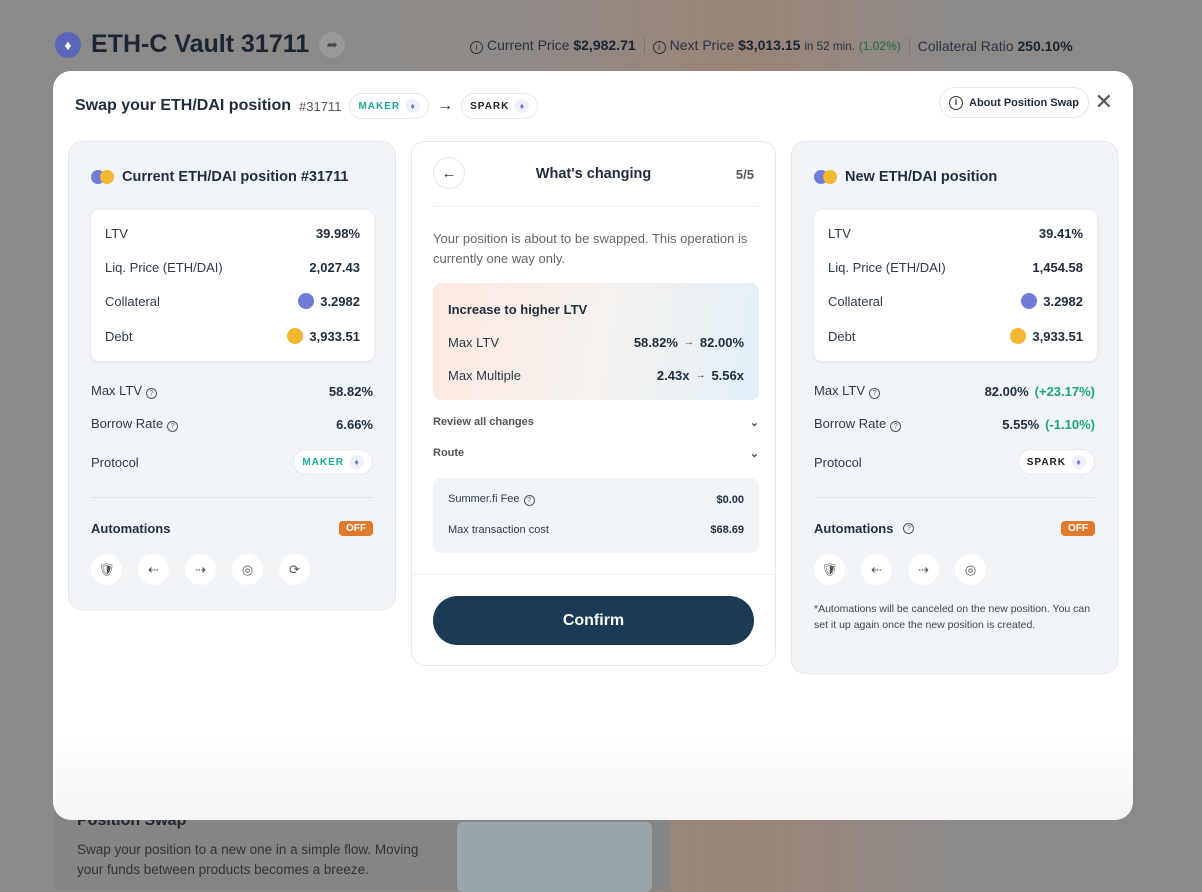 The image size is (1202, 892). I want to click on route-toggle: Route ⌄, so click(596, 453).